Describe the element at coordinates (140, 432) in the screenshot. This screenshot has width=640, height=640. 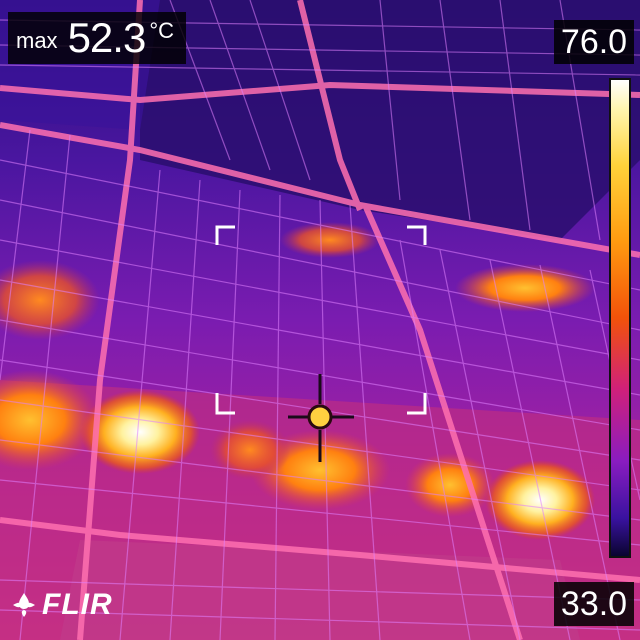
I see `hotspot-left-large` at that location.